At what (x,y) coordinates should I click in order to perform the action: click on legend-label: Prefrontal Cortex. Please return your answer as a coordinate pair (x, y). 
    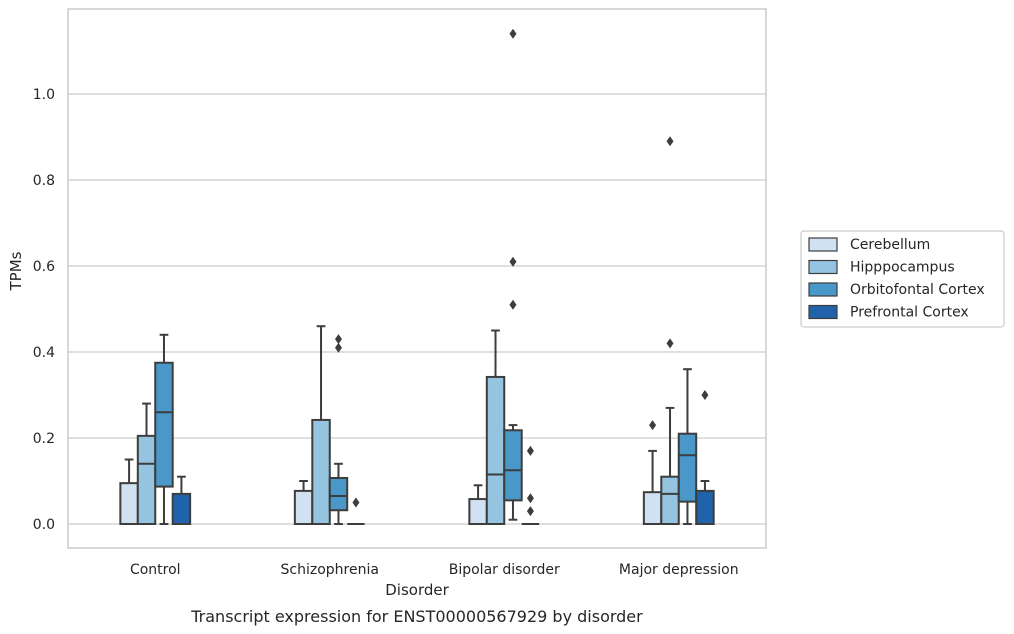
    Looking at the image, I should click on (909, 313).